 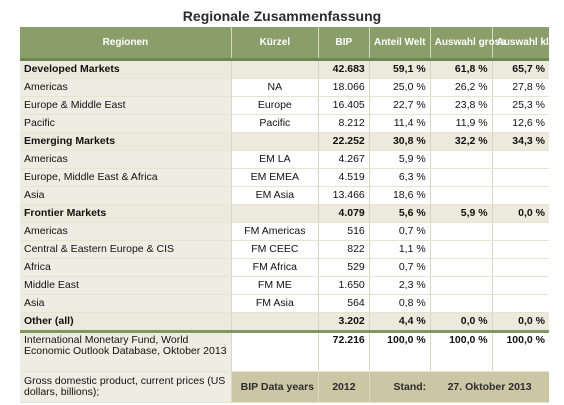 I want to click on anteil-value: 5,6 %, so click(x=400, y=213).